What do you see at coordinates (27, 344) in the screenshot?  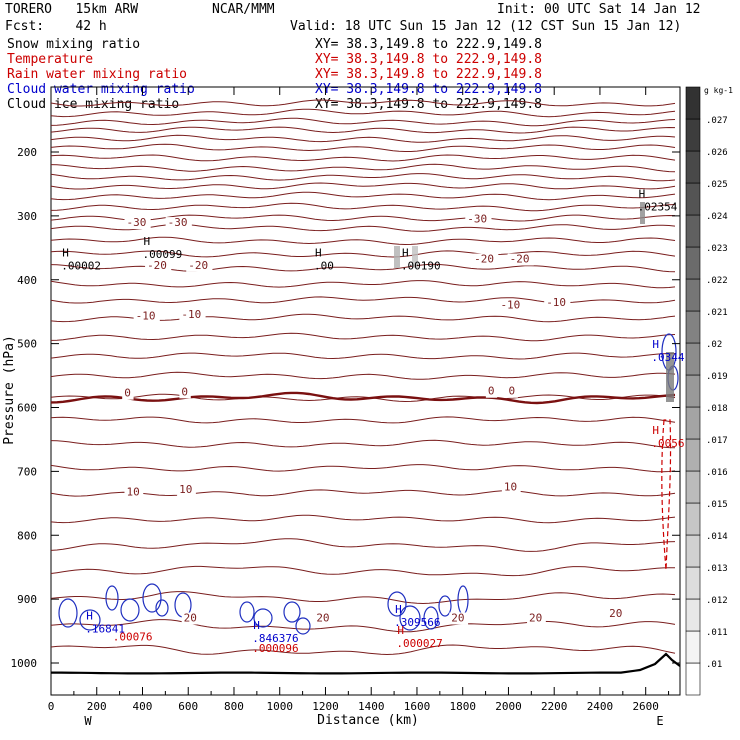 I see `y-tick-label: 500` at bounding box center [27, 344].